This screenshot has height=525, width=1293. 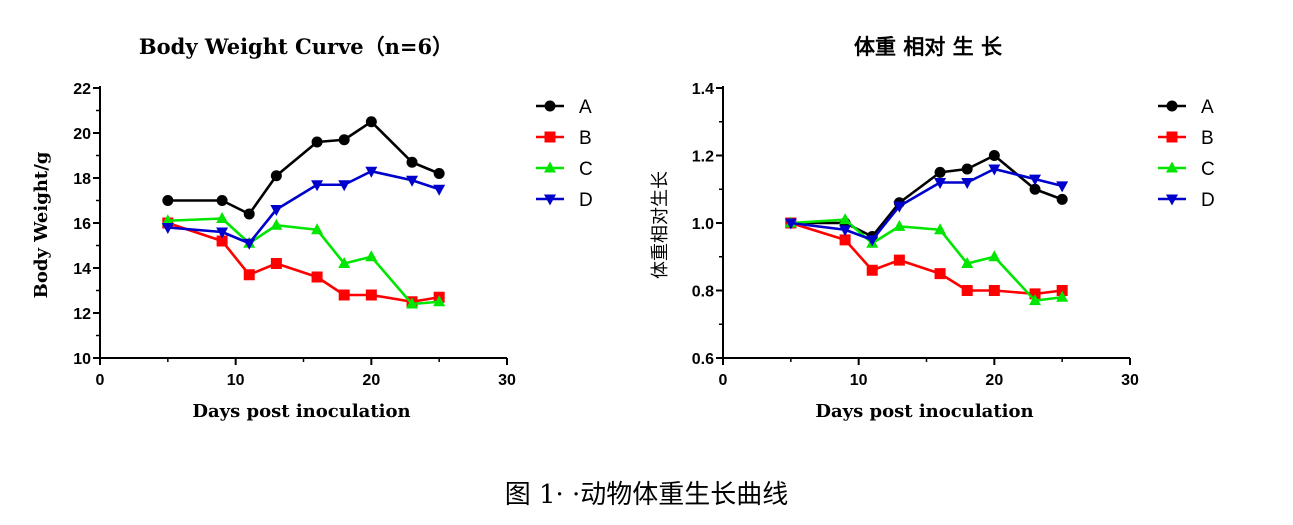 I want to click on series-line-D, so click(x=303, y=207).